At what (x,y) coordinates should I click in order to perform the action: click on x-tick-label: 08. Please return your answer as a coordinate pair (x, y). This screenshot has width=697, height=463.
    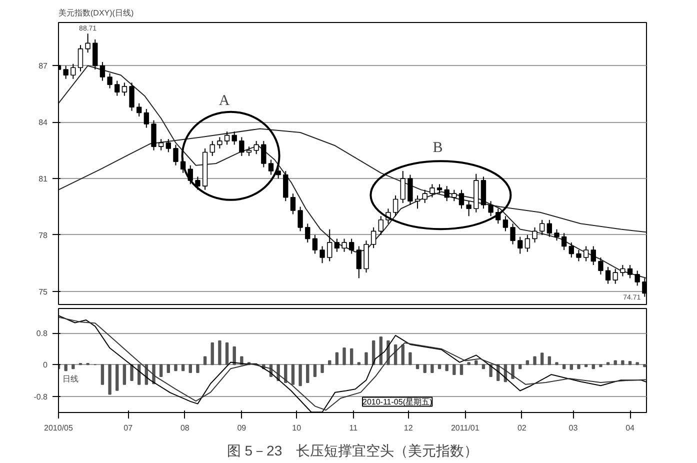
    Looking at the image, I should click on (185, 428).